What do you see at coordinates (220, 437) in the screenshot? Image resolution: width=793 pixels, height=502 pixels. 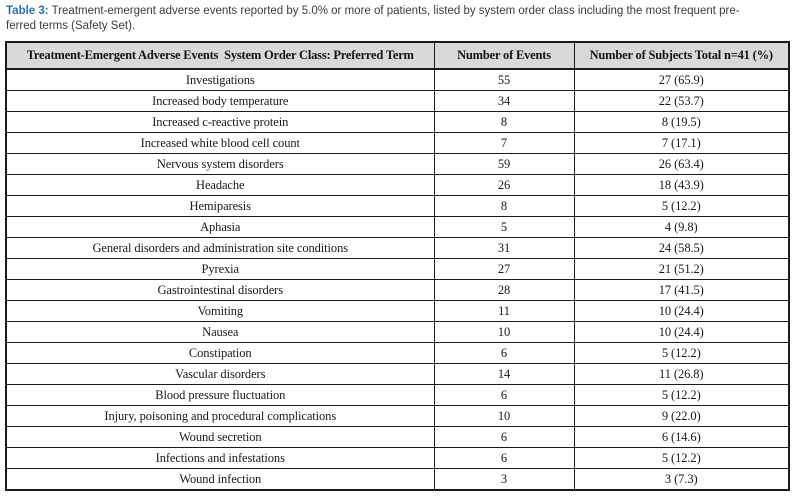 I see `term-cell: Wound secretion` at bounding box center [220, 437].